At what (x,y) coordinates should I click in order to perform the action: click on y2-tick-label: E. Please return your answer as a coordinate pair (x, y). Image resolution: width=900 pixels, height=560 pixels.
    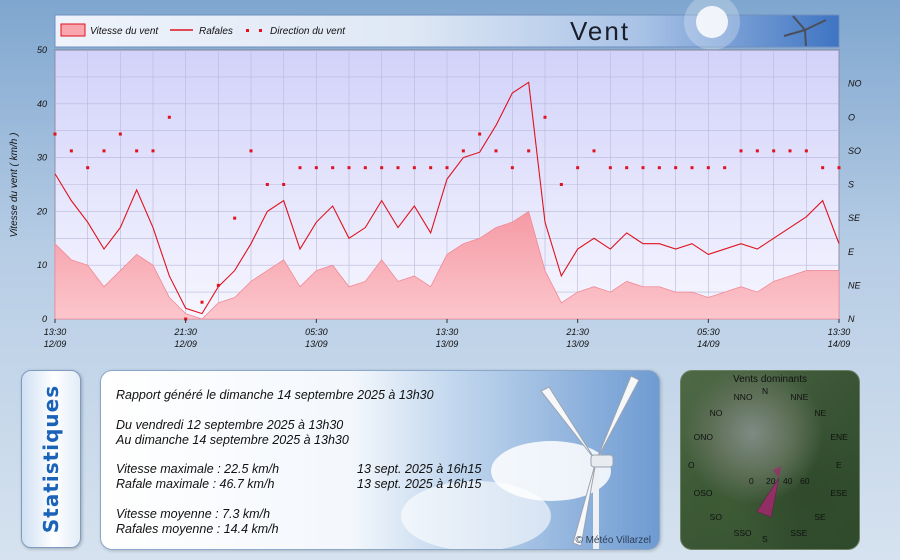
    Looking at the image, I should click on (851, 252).